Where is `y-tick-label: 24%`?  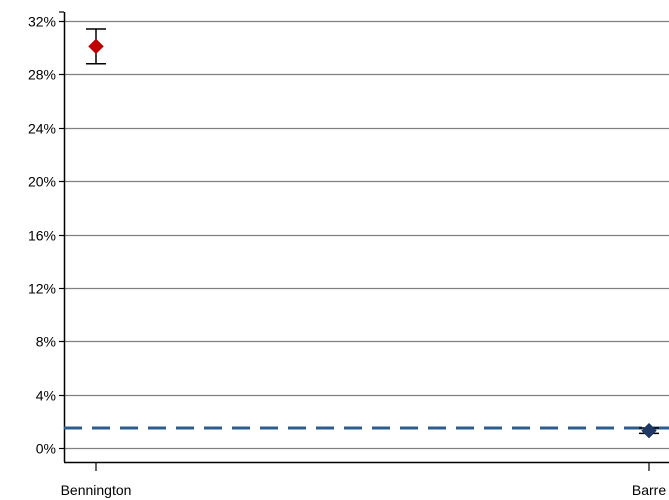 y-tick-label: 24% is located at coordinates (42, 129).